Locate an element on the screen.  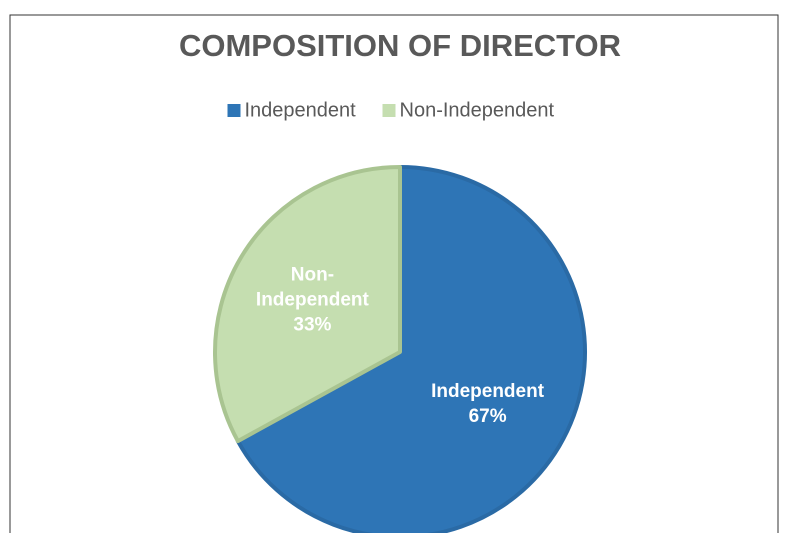
legend-label: Non-Independent is located at coordinates (477, 110).